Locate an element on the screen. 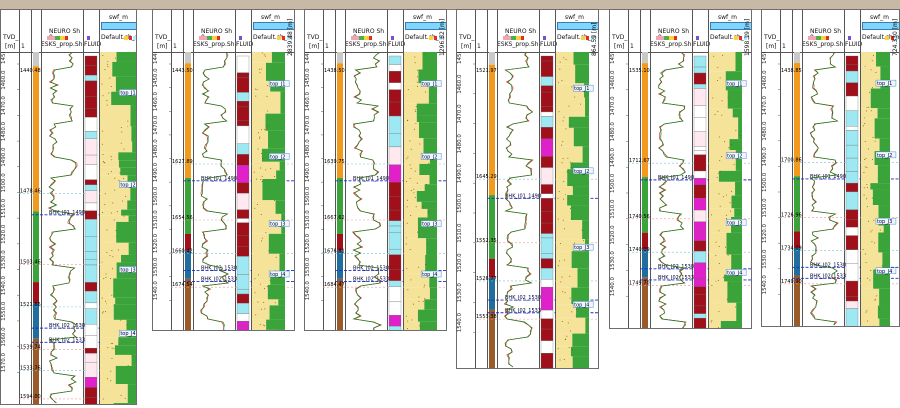 This screenshot has width=900, height=408. depth-tick-label: 1470.0 is located at coordinates (613, 106).